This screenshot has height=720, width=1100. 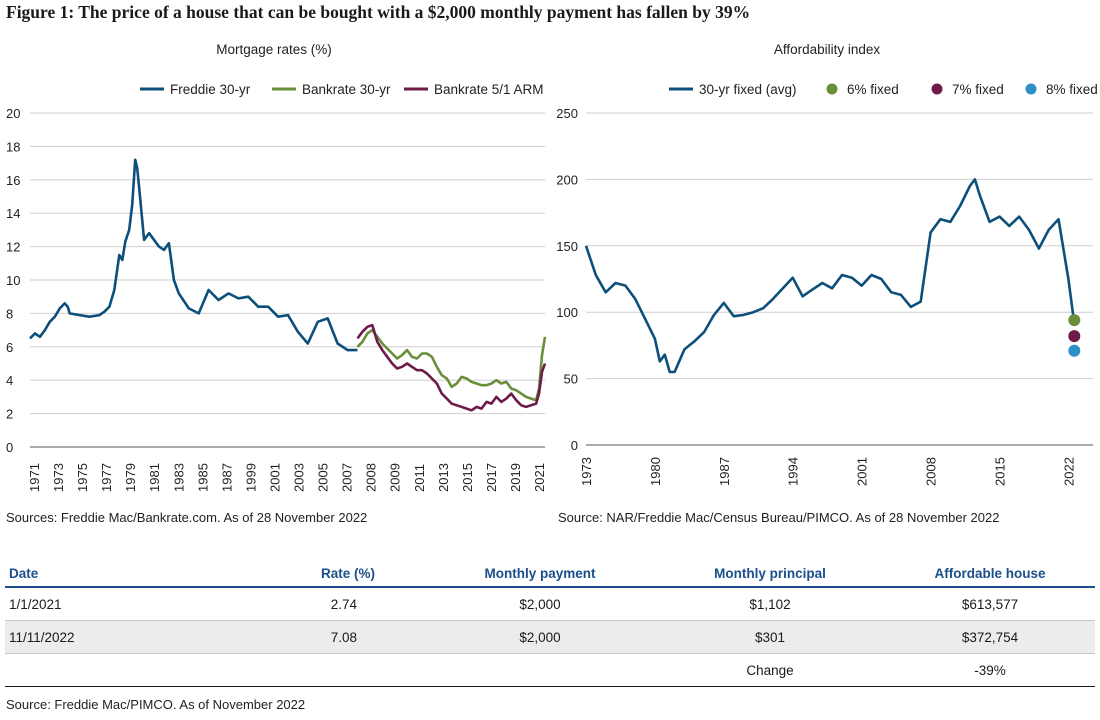 What do you see at coordinates (13, 113) in the screenshot?
I see `y-tick-label: 20` at bounding box center [13, 113].